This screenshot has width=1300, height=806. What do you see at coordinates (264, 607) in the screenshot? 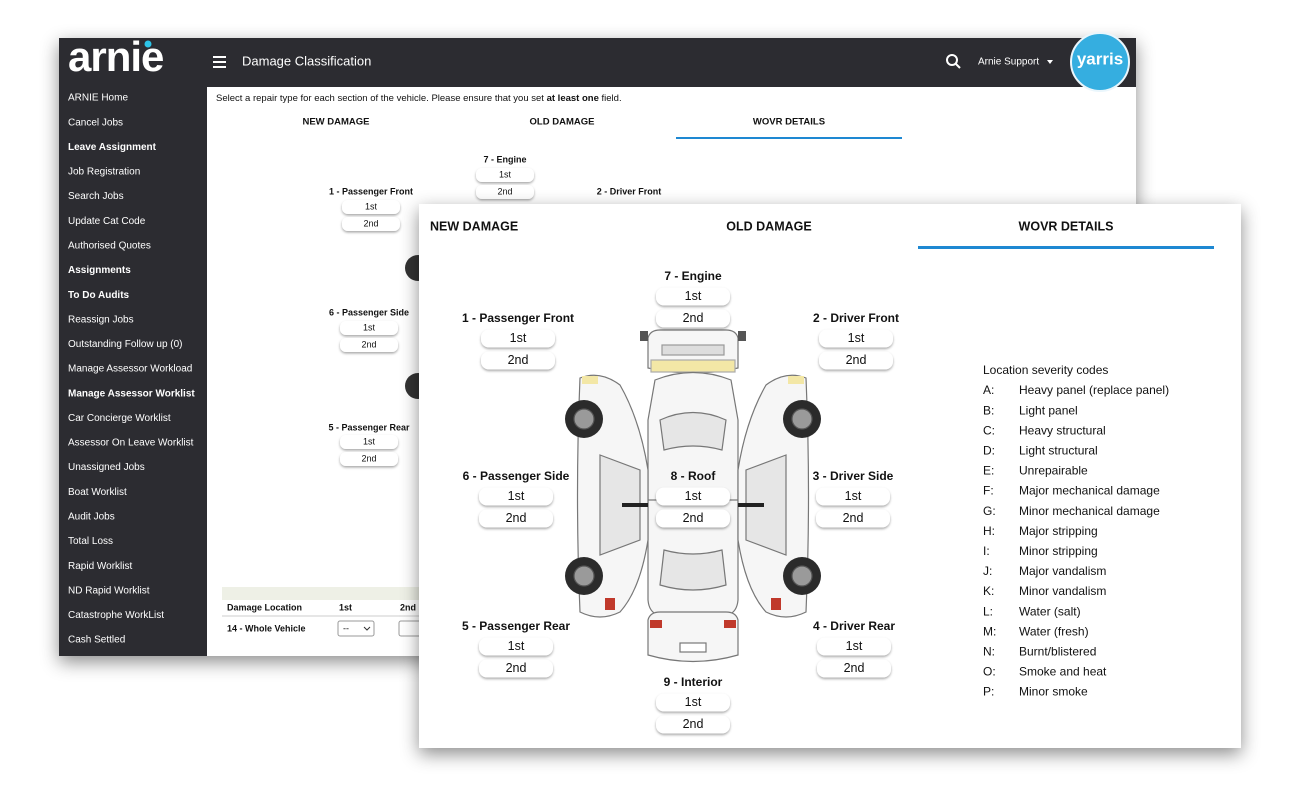
I see `table-header: Damage Location` at bounding box center [264, 607].